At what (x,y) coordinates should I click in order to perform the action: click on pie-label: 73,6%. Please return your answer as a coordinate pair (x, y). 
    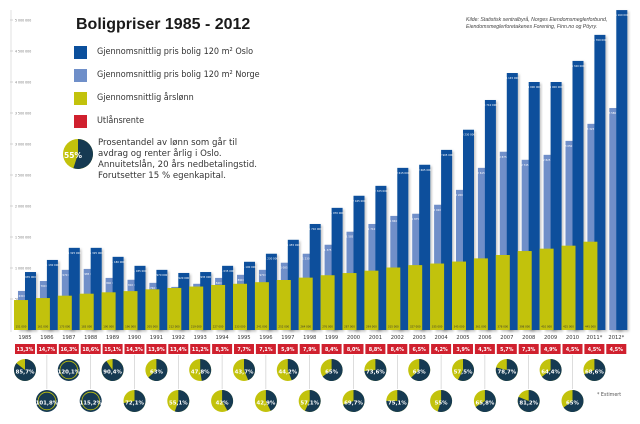
    Looking at the image, I should click on (375, 373).